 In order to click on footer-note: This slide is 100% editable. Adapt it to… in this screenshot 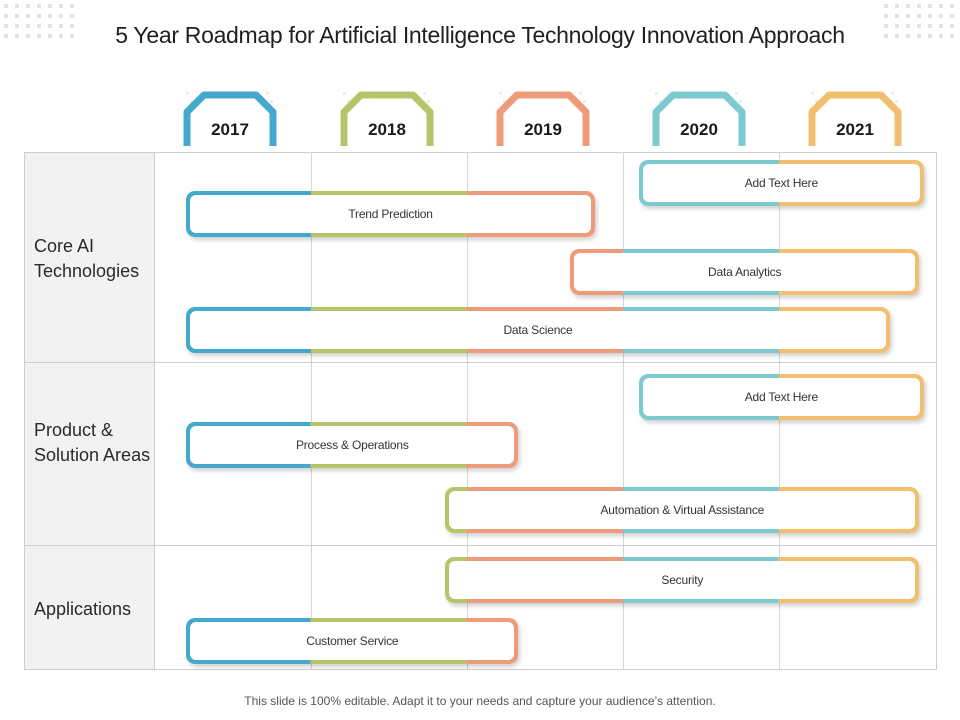, I will do `click(480, 701)`.